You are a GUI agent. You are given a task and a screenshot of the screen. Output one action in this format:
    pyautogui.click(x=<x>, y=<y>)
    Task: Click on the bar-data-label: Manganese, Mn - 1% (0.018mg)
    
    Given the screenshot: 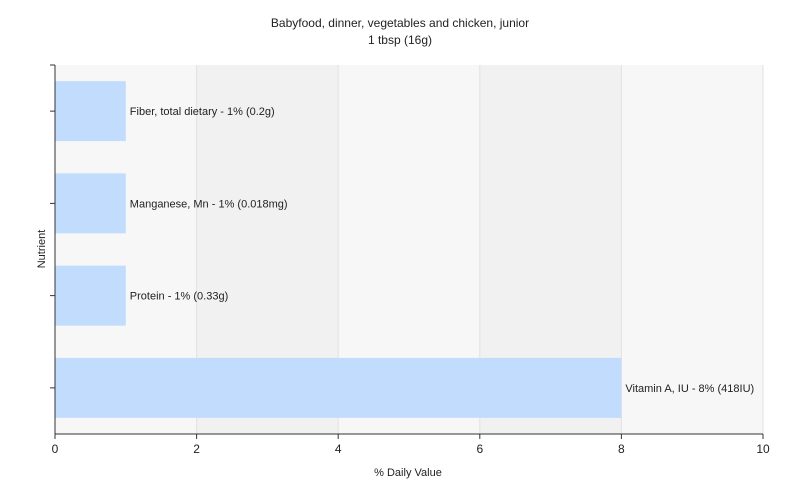 What is the action you would take?
    pyautogui.click(x=209, y=204)
    